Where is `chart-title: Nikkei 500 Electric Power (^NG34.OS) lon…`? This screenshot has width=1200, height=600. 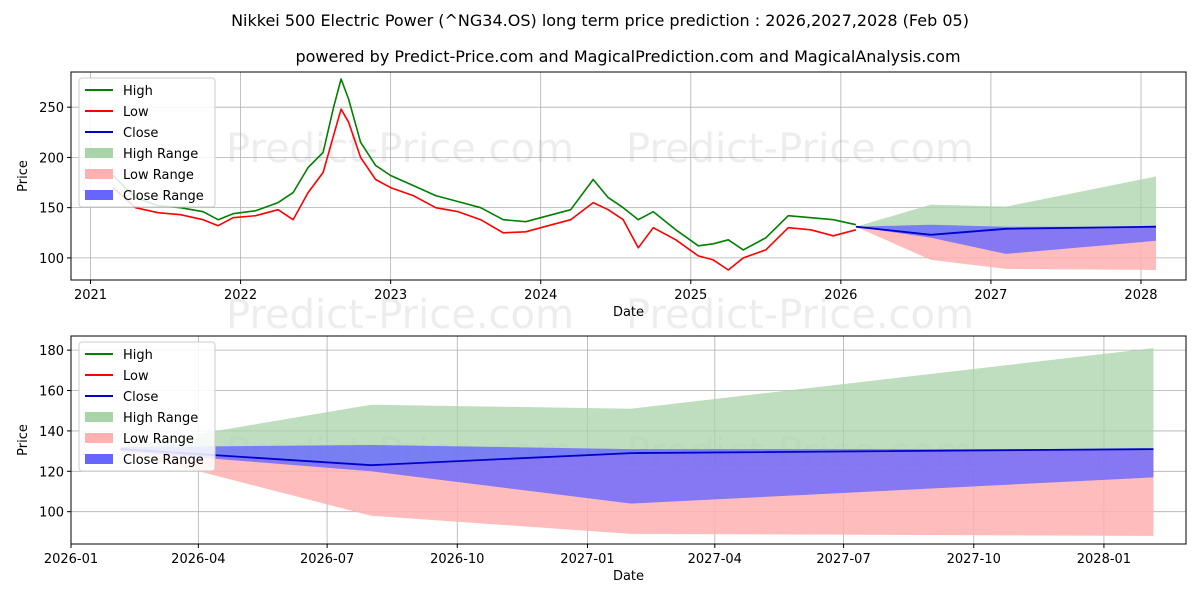
chart-title: Nikkei 500 Electric Power (^NG34.OS) lon… is located at coordinates (600, 20).